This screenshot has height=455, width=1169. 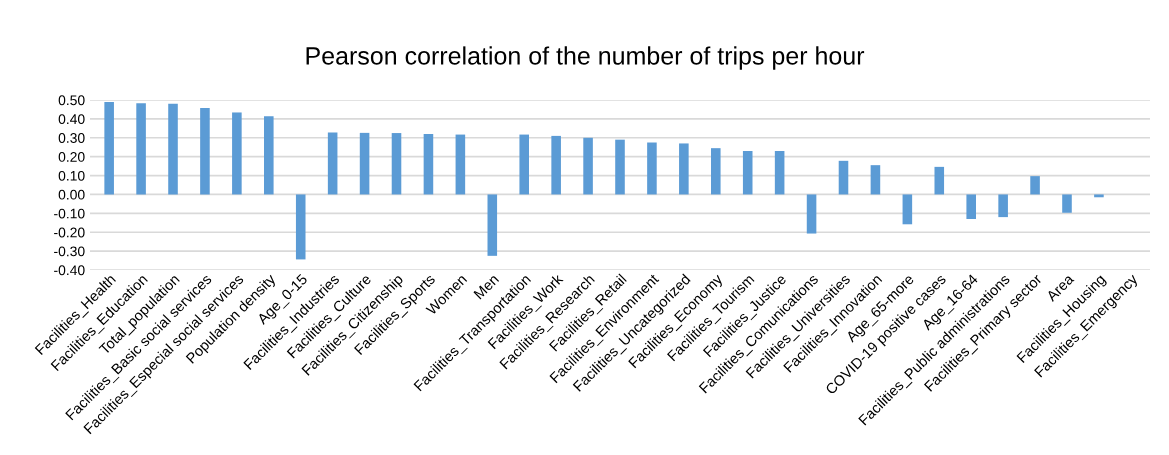 What do you see at coordinates (585, 58) in the screenshot?
I see `chart-title: Pearson correlation of the number of trips per hour` at bounding box center [585, 58].